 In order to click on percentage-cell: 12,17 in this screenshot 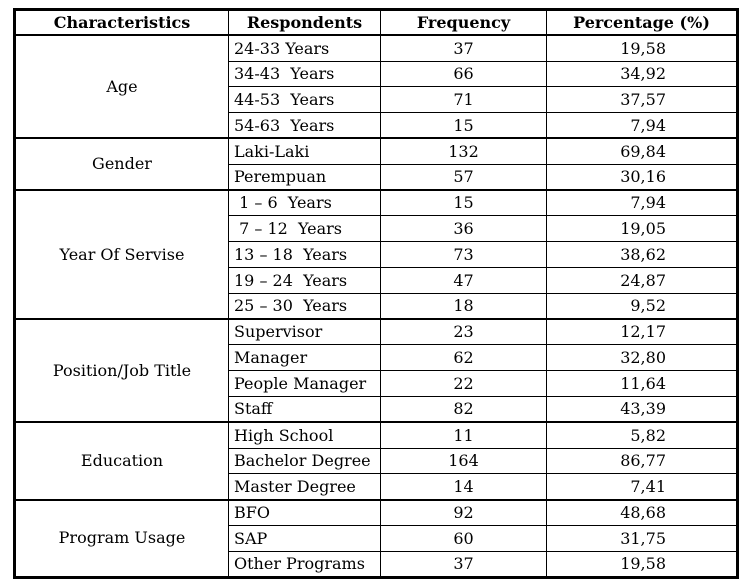, I will do `click(642, 332)`.